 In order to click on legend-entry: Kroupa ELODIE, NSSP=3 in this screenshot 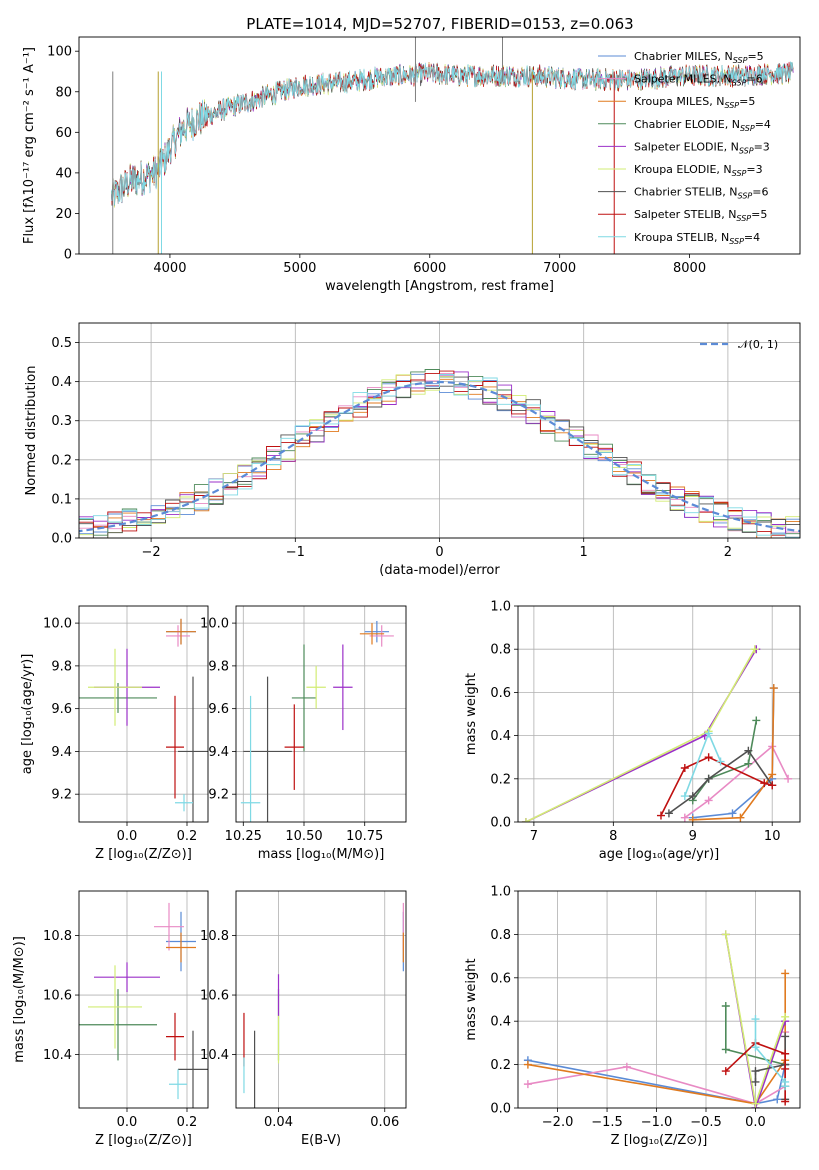, I will do `click(698, 170)`.